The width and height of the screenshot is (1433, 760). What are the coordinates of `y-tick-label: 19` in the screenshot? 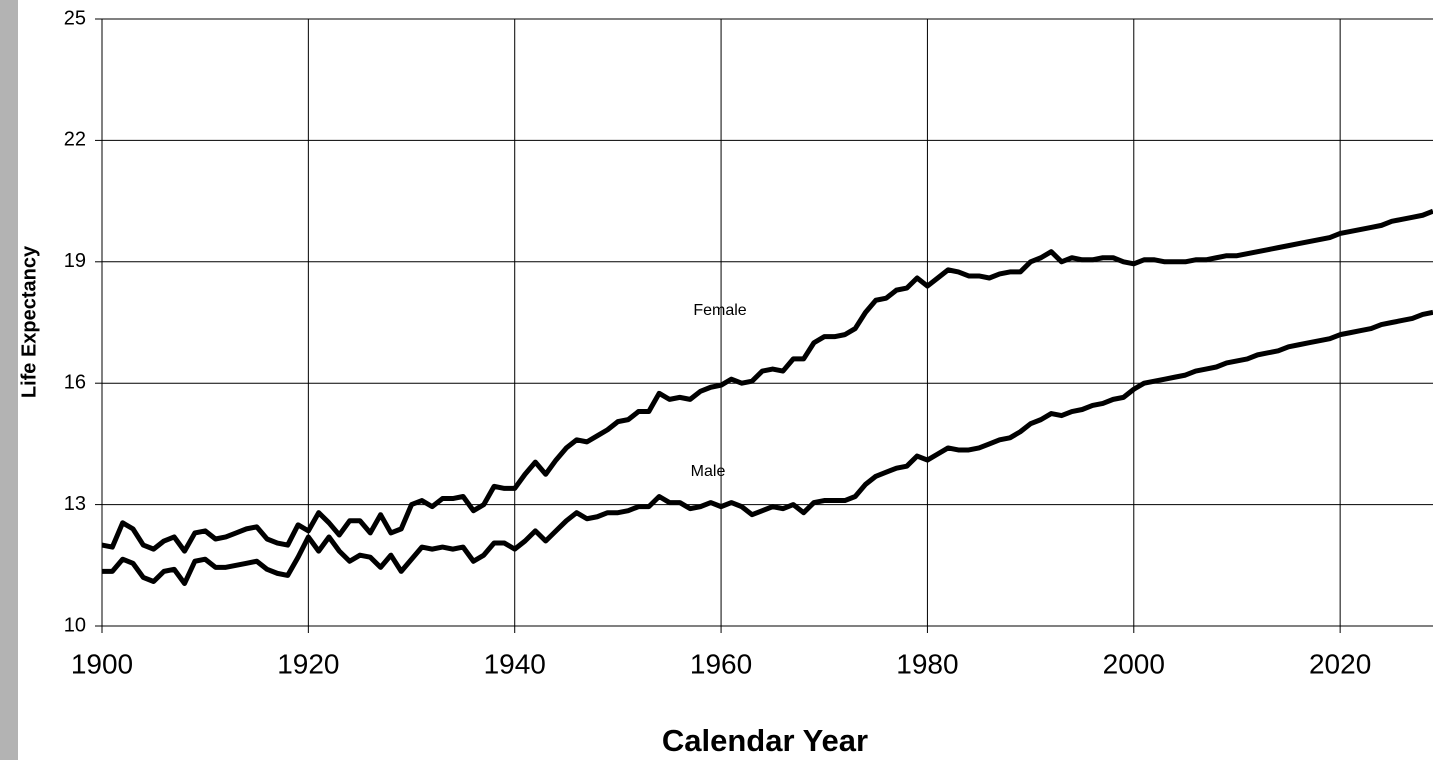 It's located at (75, 261).